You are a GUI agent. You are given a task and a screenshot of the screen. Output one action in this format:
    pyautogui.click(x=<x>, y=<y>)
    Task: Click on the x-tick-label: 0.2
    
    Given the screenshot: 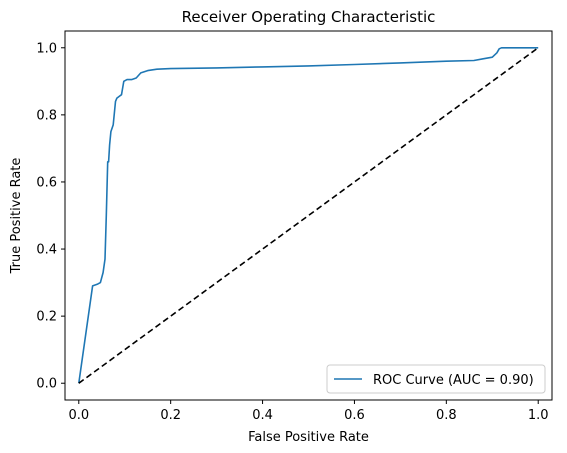 What is the action you would take?
    pyautogui.click(x=170, y=415)
    